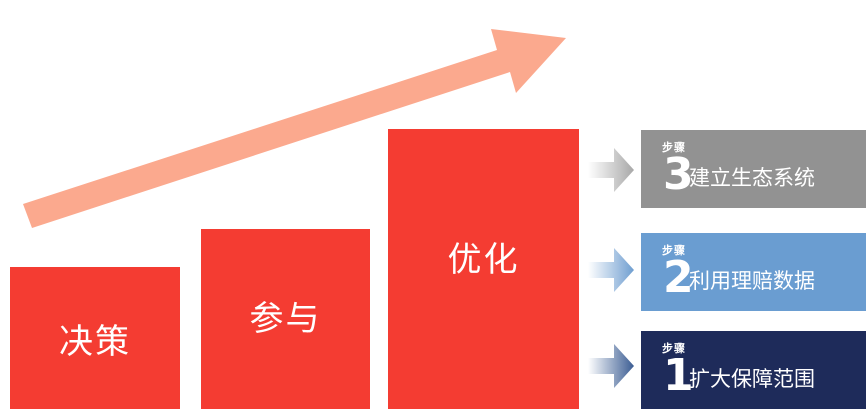  What do you see at coordinates (678, 375) in the screenshot?
I see `step-1-number: 1` at bounding box center [678, 375].